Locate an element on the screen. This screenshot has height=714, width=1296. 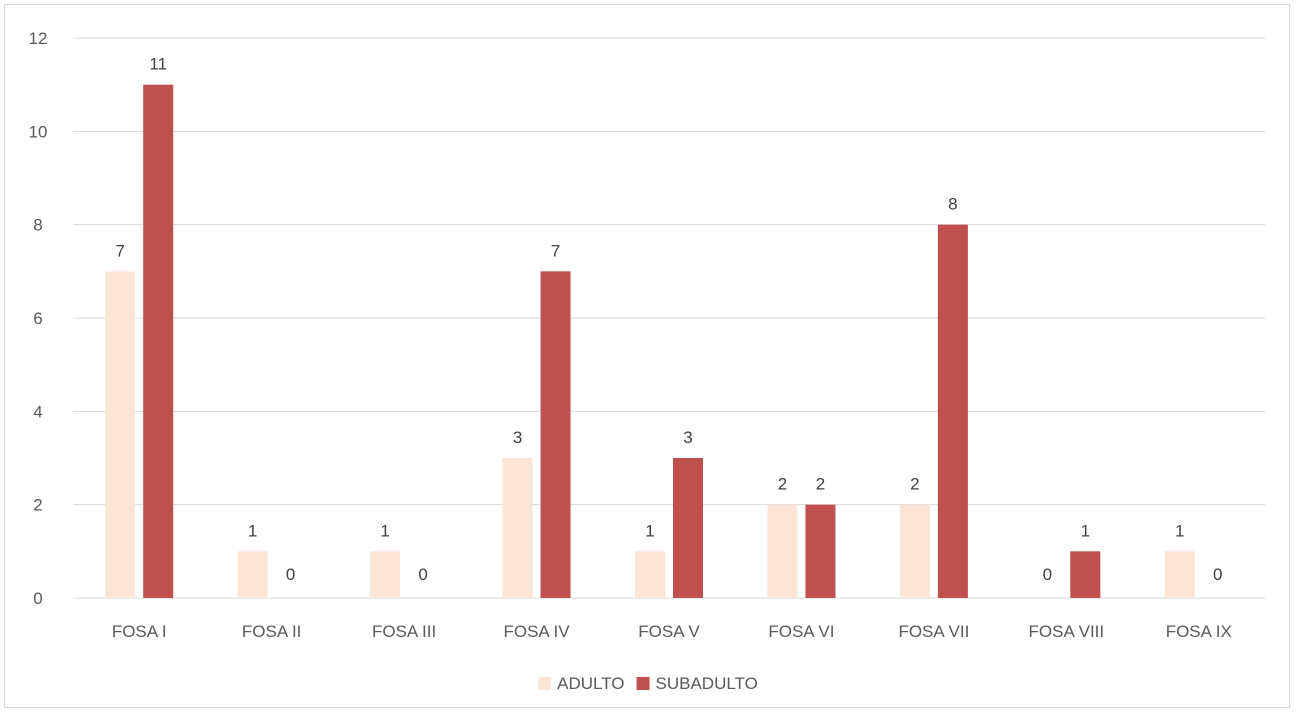
x-tick-label: FOSA V is located at coordinates (669, 631).